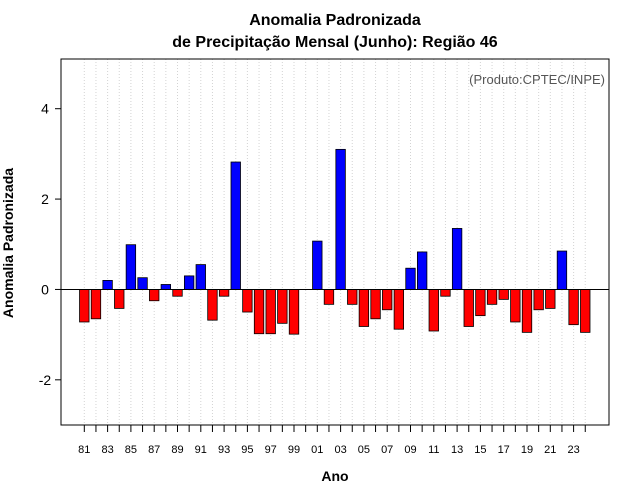 The image size is (640, 500). I want to click on bar-2021, so click(550, 299).